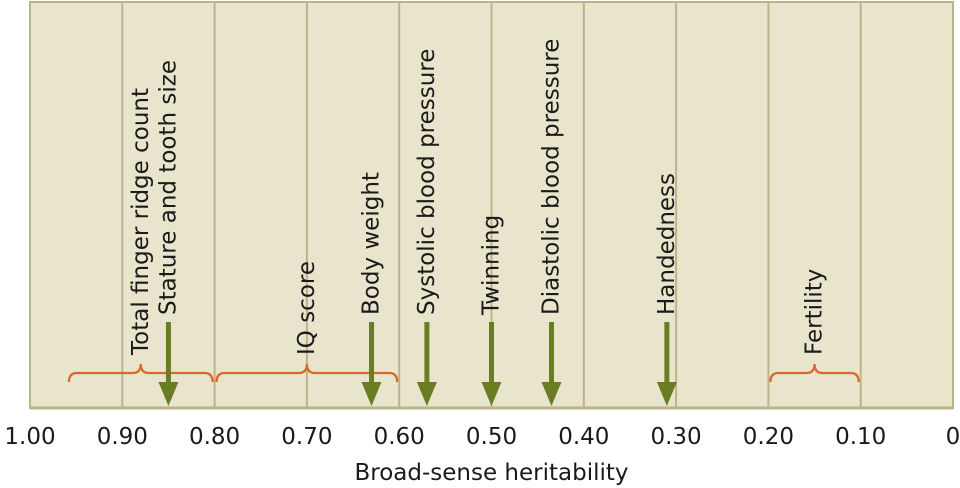 The width and height of the screenshot is (960, 488). I want to click on x-axis-label: Broad-sense heritability, so click(491, 473).